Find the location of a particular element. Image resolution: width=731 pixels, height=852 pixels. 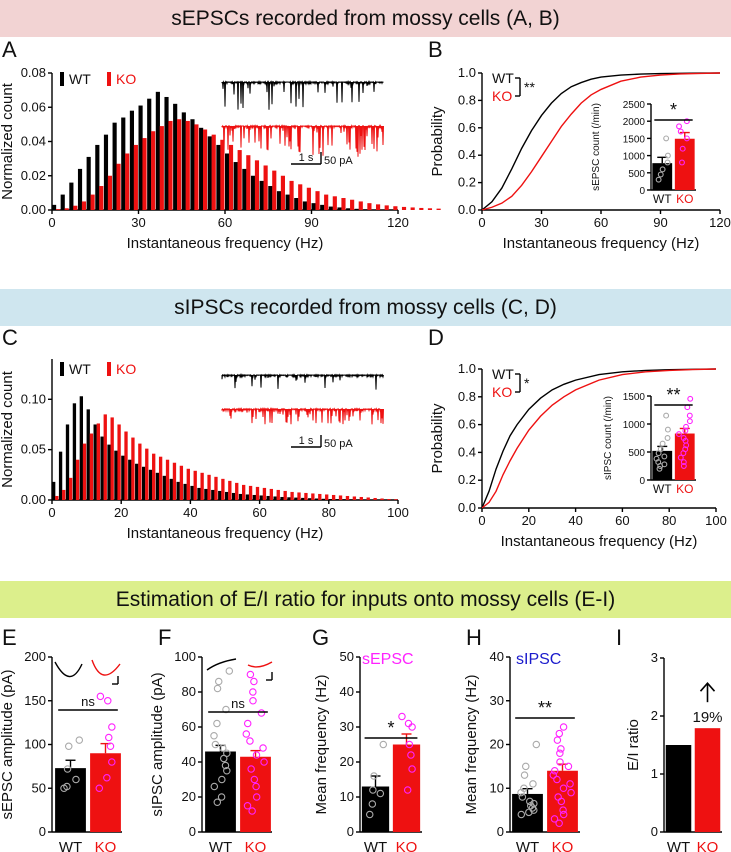

panel-a-y-tick-label: 0.02 is located at coordinates (33, 175).